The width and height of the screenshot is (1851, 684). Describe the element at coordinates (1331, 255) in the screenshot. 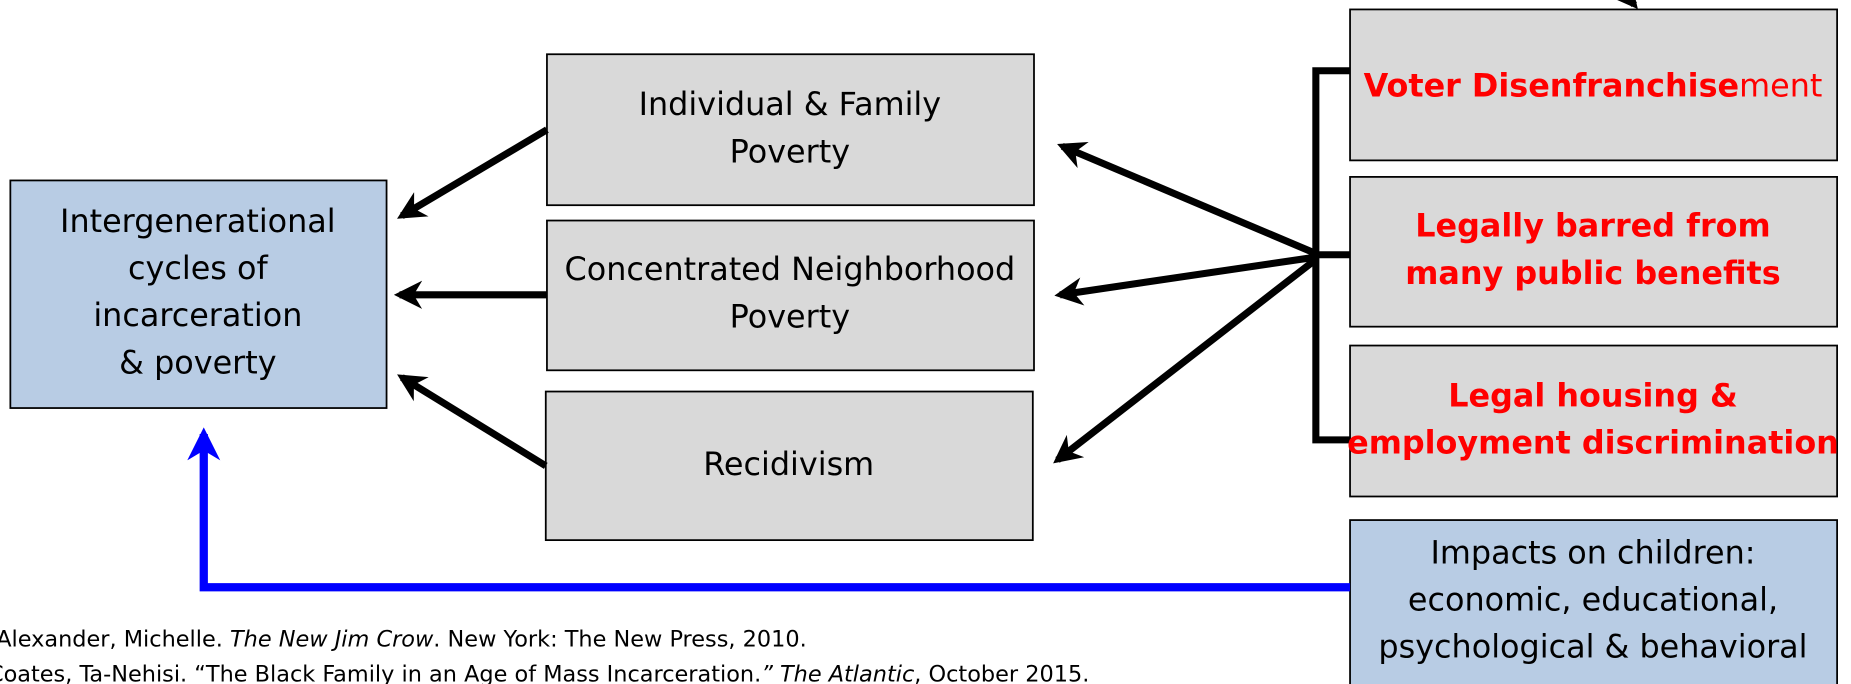

I see `bracket` at that location.